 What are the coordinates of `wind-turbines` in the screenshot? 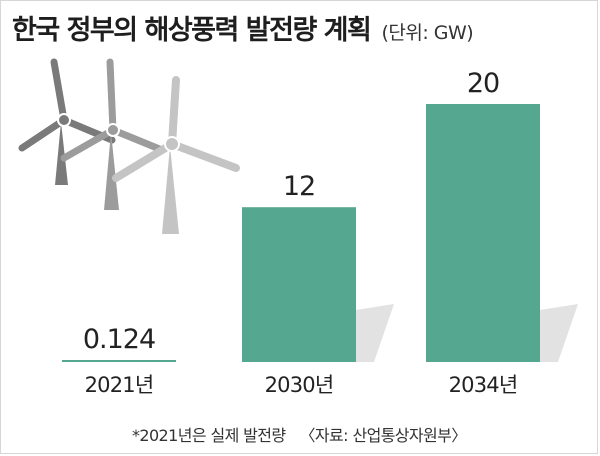 It's located at (129, 146).